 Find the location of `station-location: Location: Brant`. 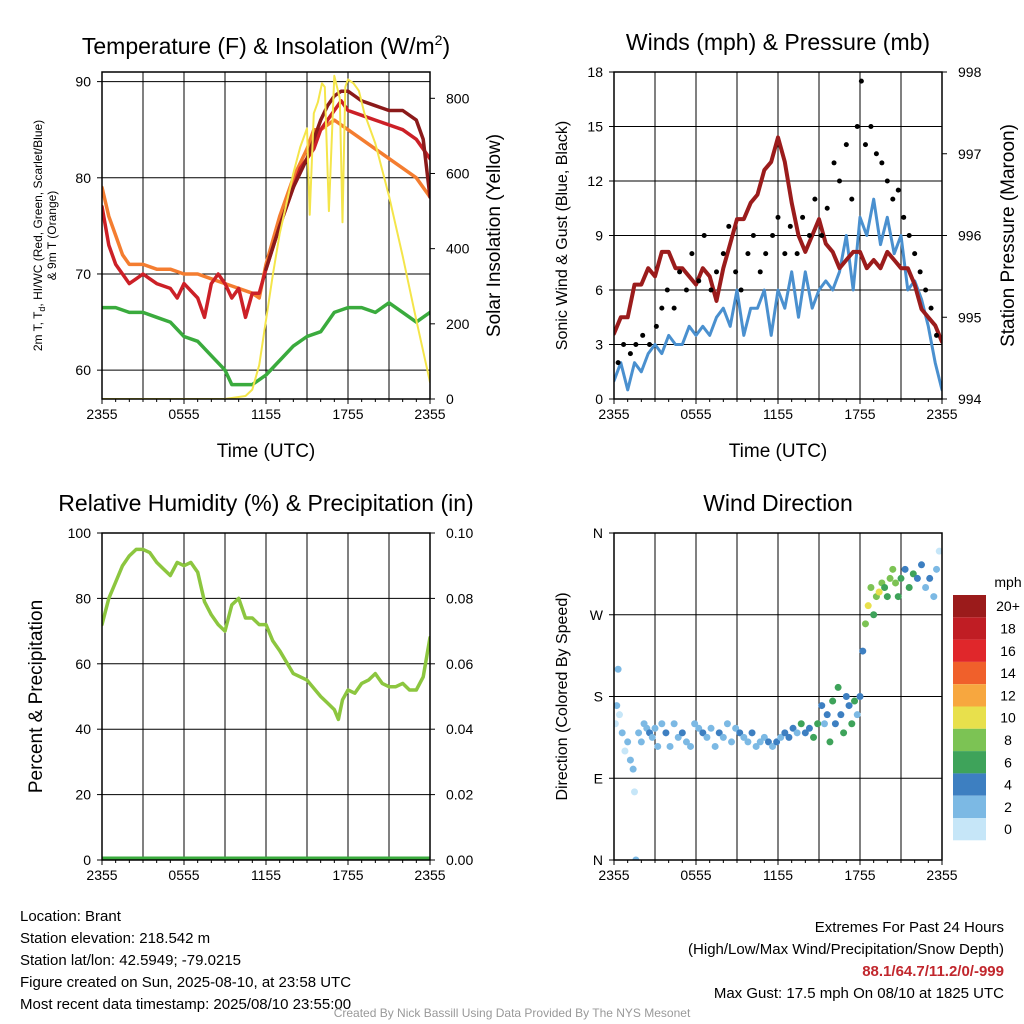

station-location: Location: Brant is located at coordinates (70, 916).